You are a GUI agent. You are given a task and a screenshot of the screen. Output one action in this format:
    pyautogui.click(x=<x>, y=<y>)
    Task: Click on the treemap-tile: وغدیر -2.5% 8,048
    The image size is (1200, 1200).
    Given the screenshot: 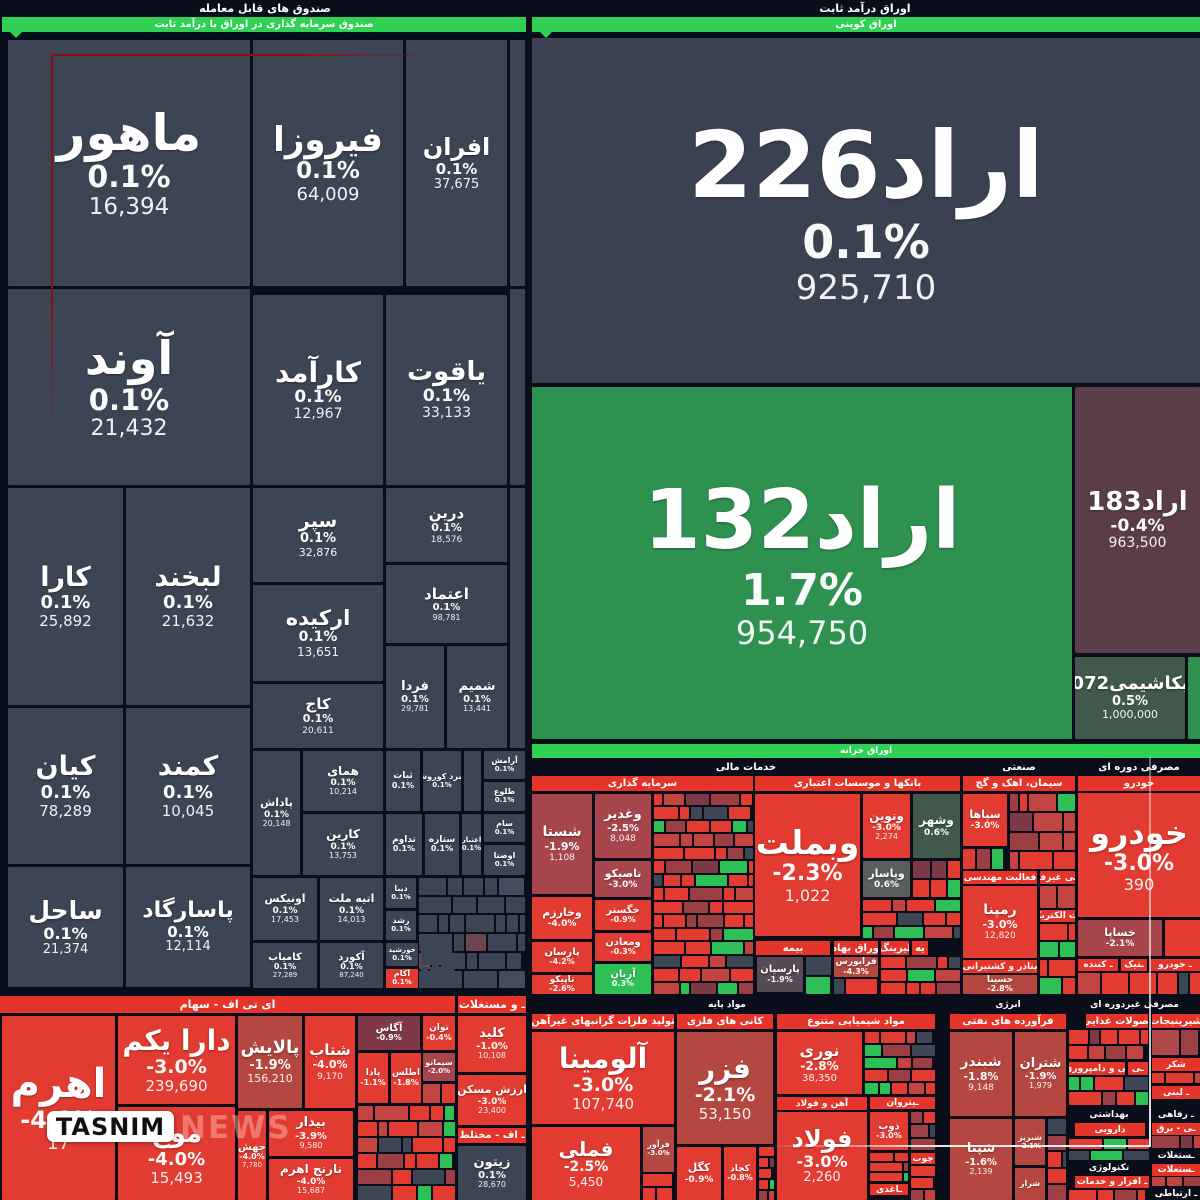 What is the action you would take?
    pyautogui.click(x=623, y=826)
    